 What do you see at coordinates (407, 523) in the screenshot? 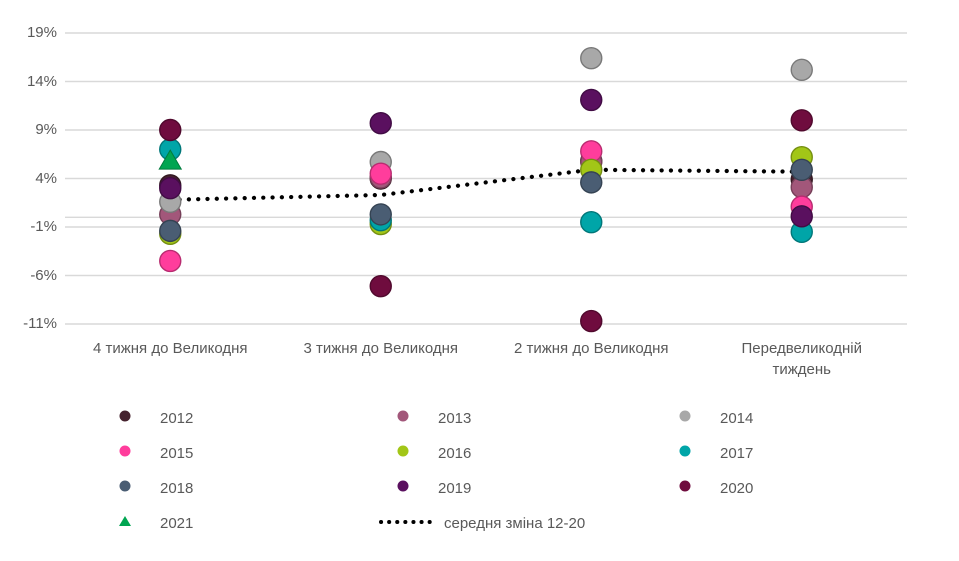
I see `dotted-line-legend-icon` at bounding box center [407, 523].